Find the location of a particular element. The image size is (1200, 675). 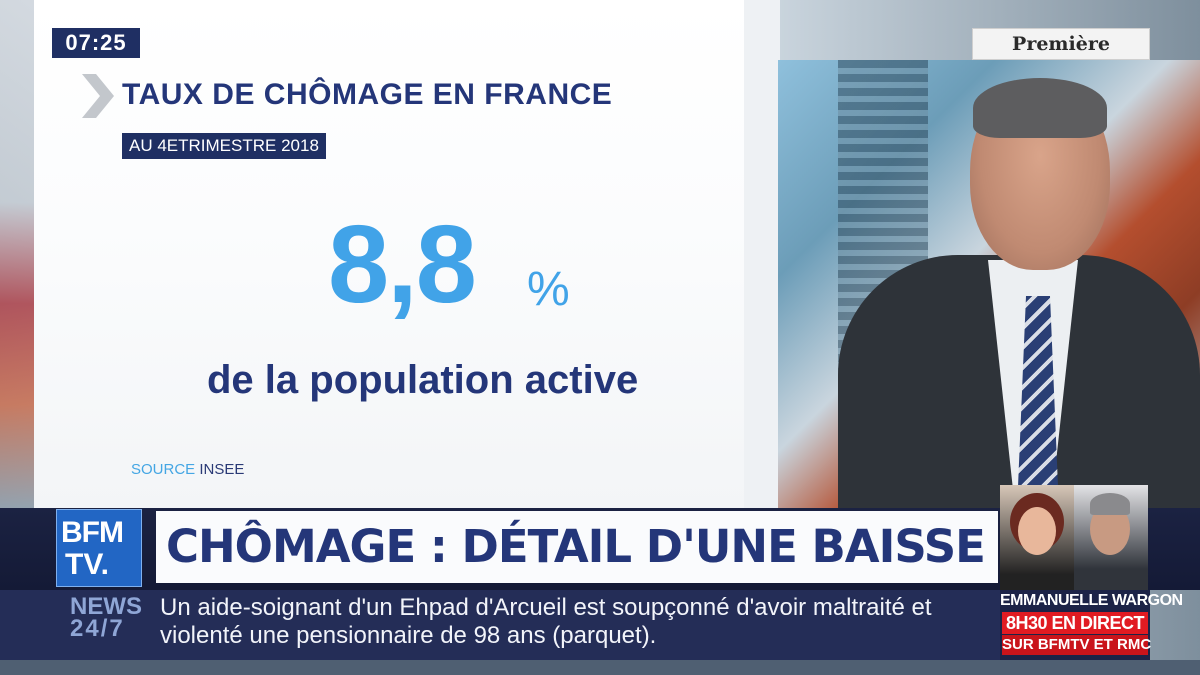

promo-time: 8H30 EN DIRECT is located at coordinates (1075, 623).